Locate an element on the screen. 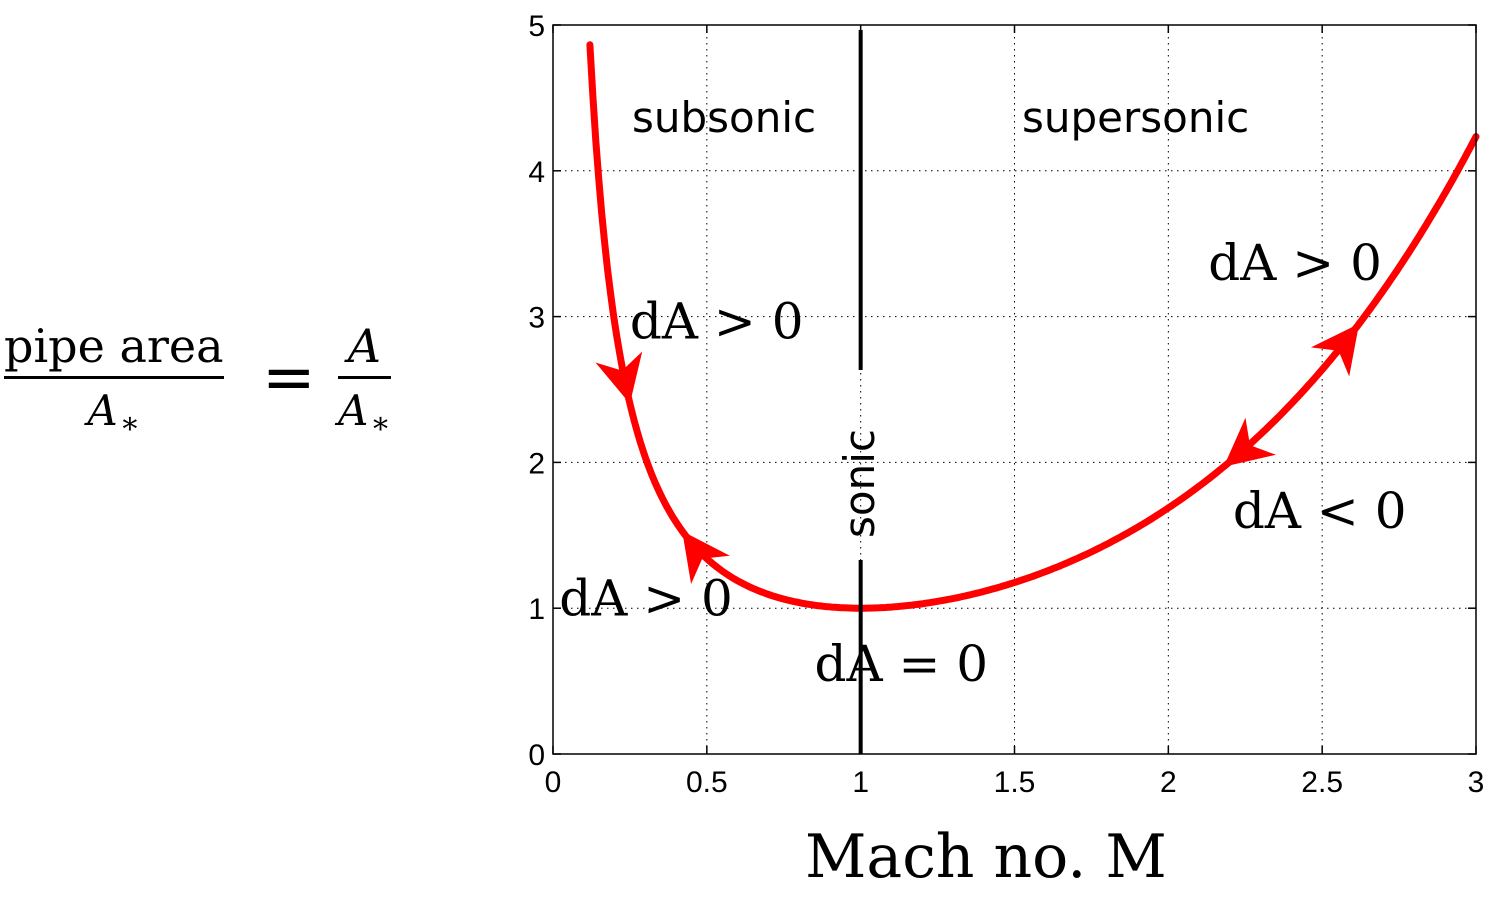 Image resolution: width=1495 pixels, height=897 pixels. rhs-fraction: A A∗ is located at coordinates (364, 385).